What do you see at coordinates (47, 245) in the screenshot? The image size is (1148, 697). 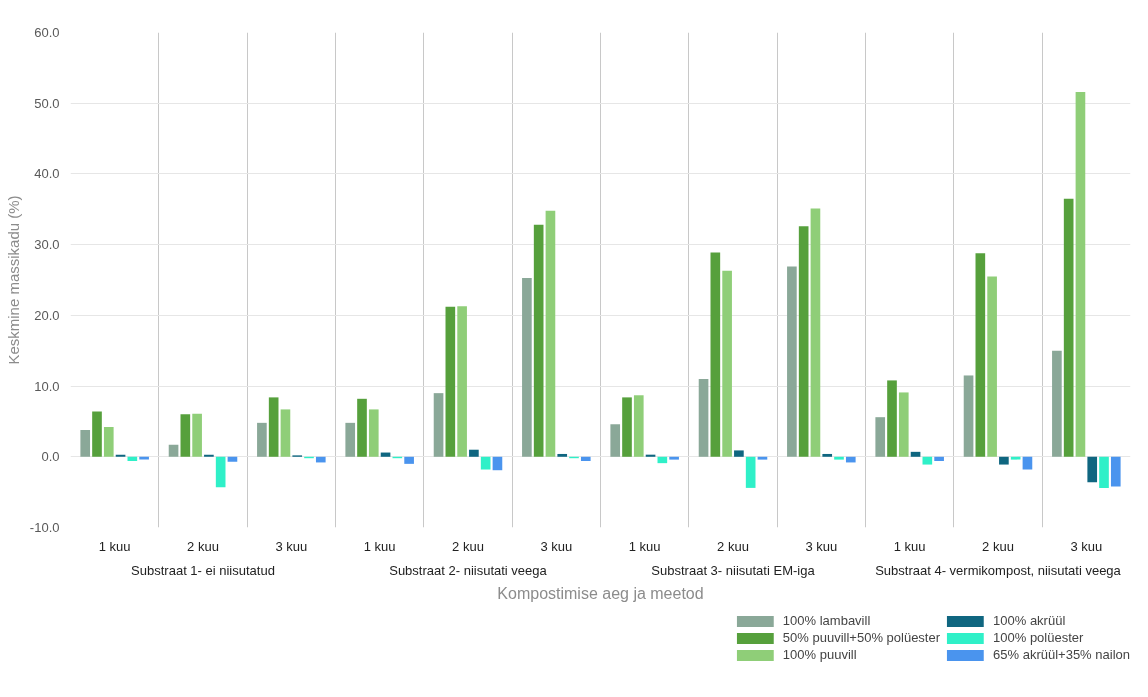 I see `y-tick-label: 30.0` at bounding box center [47, 245].